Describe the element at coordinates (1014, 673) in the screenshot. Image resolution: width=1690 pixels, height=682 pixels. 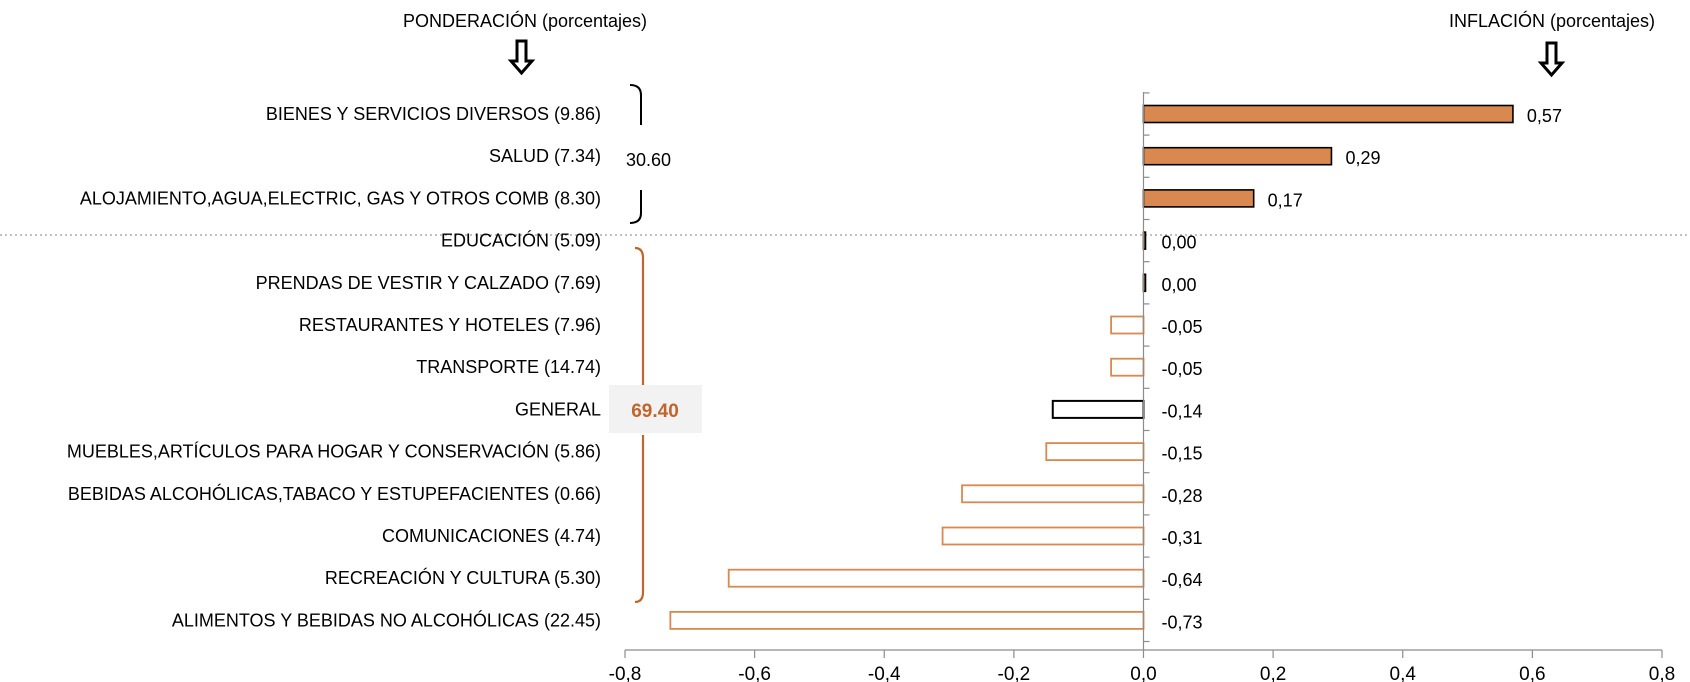
I see `x-tick-label: -0,2` at that location.